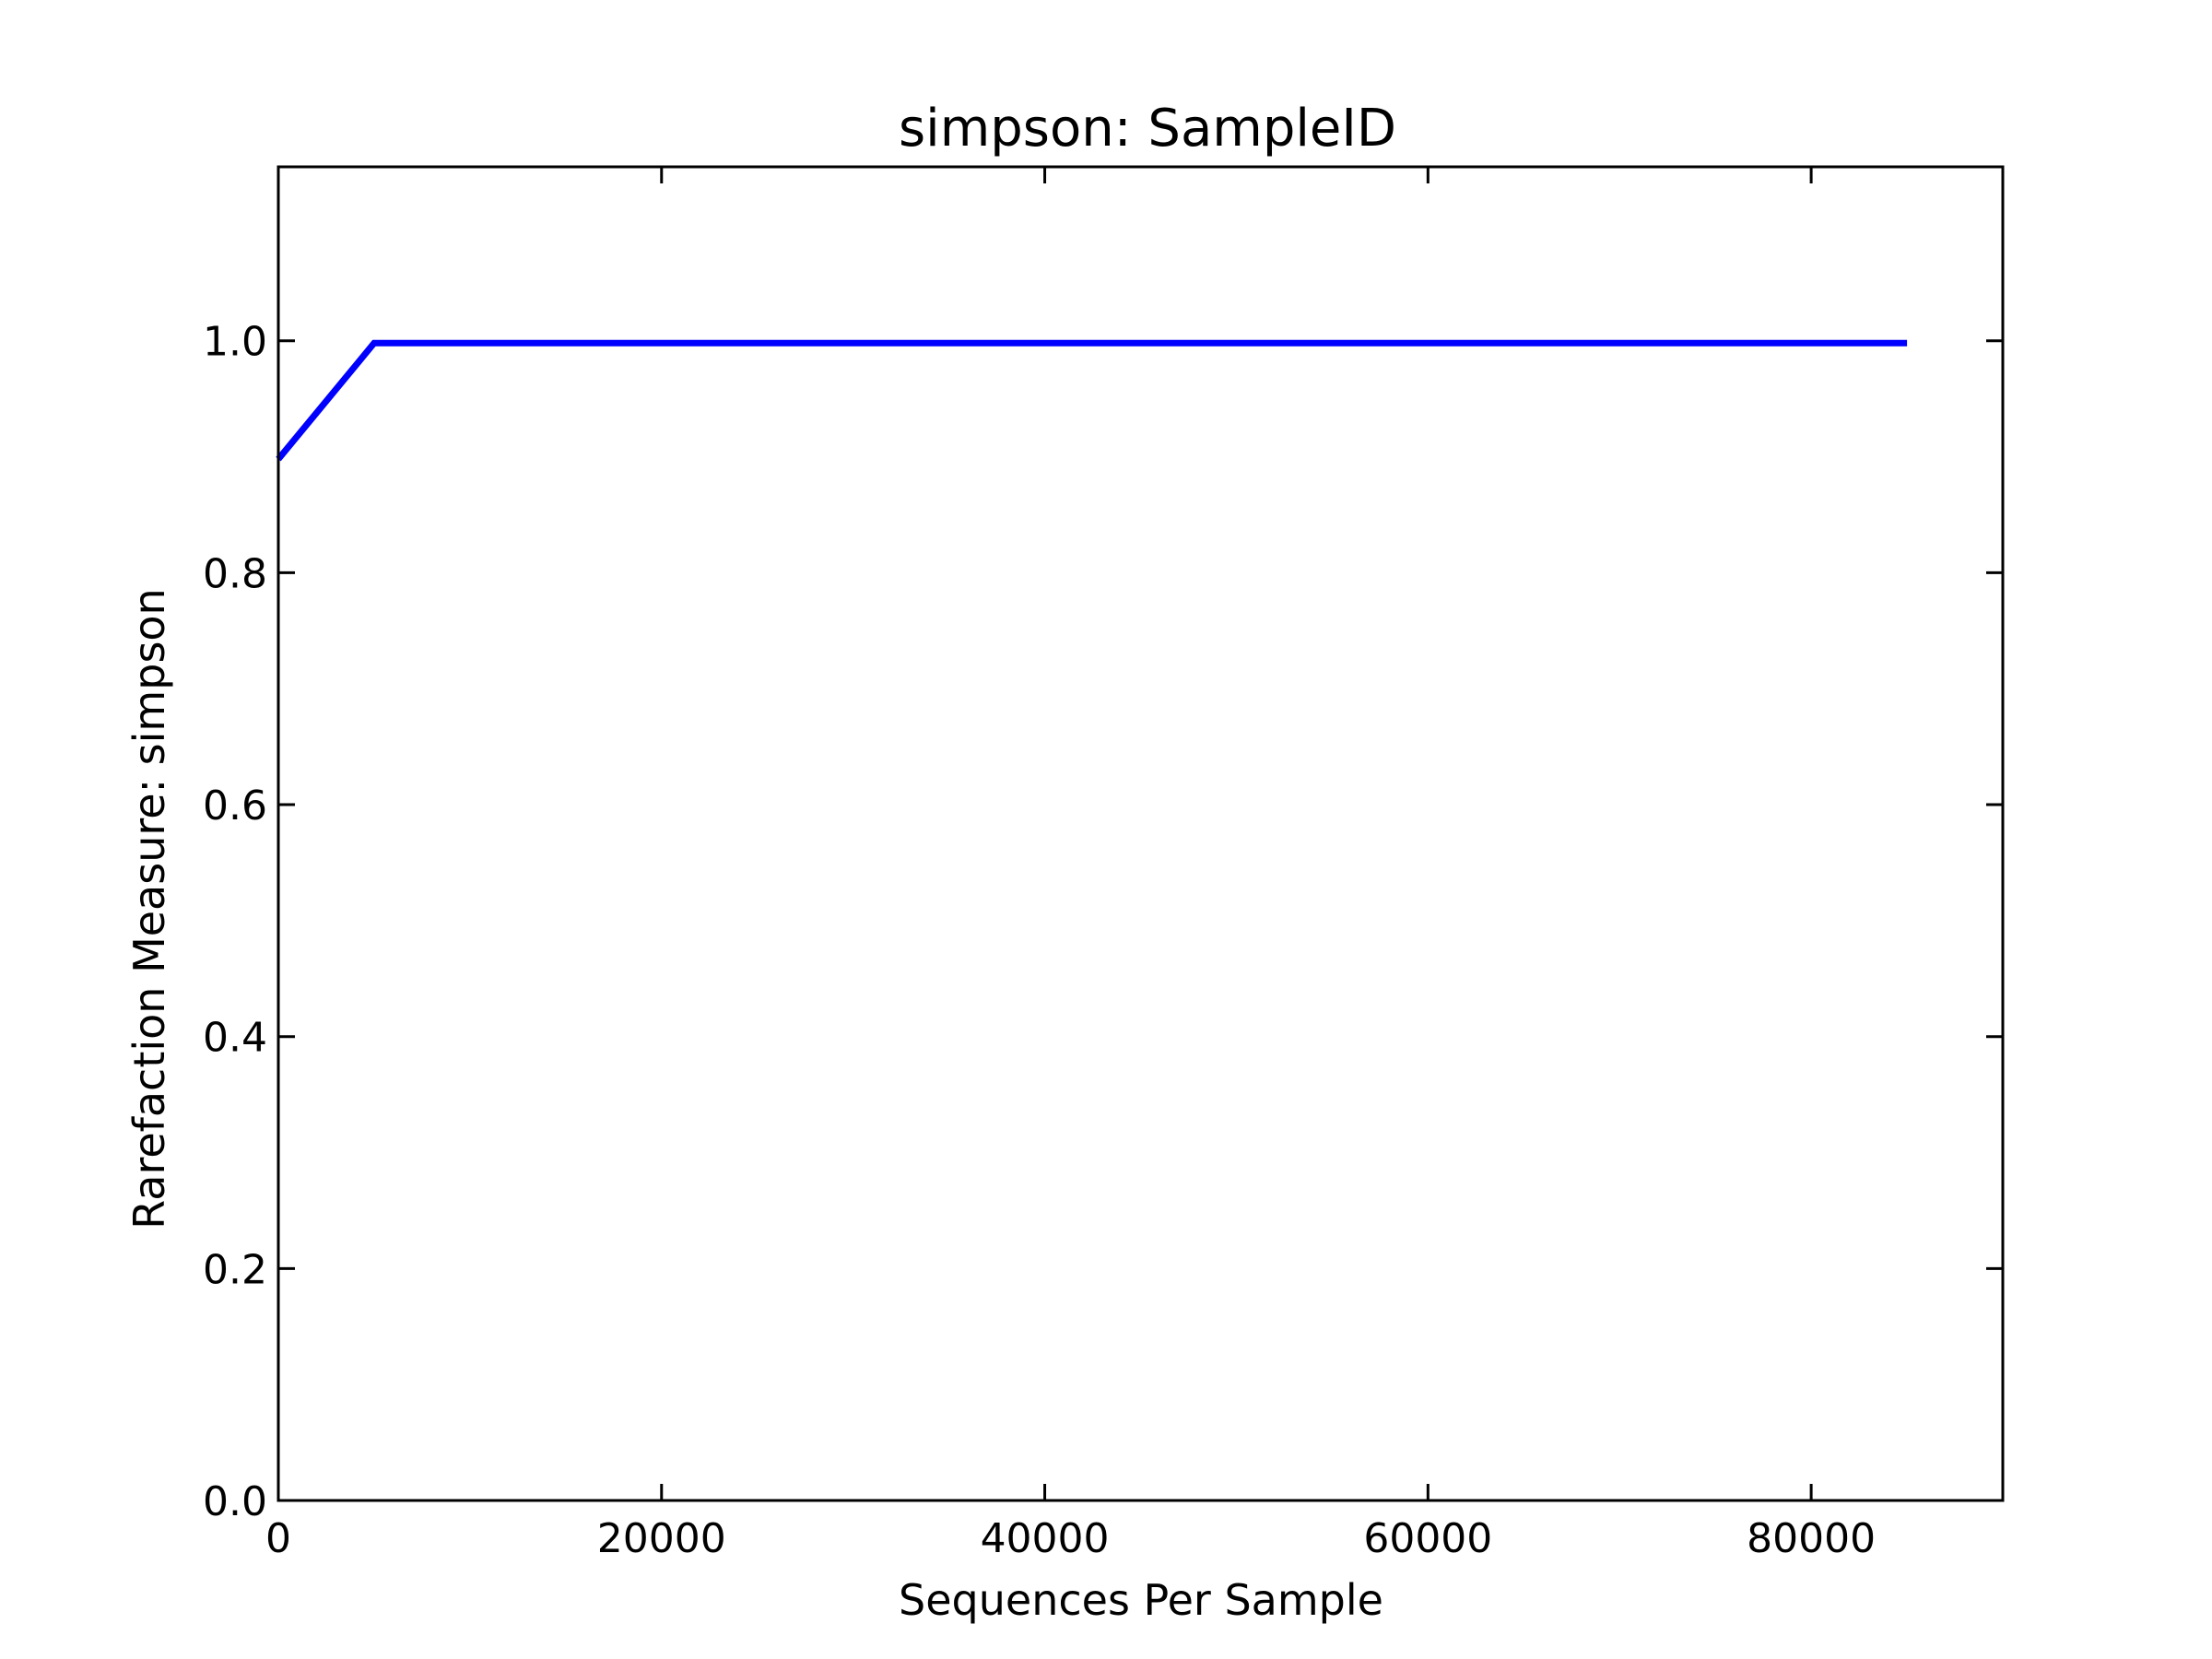 The height and width of the screenshot is (1659, 2212). Describe the element at coordinates (661, 1538) in the screenshot. I see `x-tick-label: 20000` at that location.